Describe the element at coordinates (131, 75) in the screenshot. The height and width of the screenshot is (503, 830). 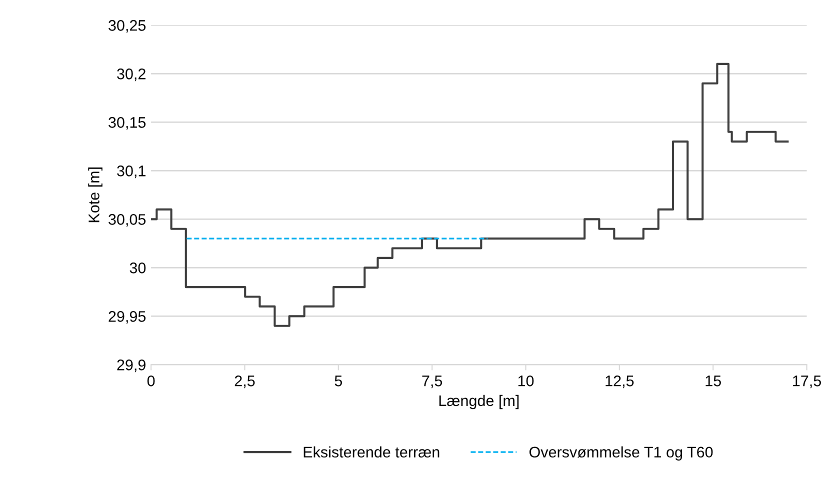
I see `y-tick-label: 30,2` at that location.